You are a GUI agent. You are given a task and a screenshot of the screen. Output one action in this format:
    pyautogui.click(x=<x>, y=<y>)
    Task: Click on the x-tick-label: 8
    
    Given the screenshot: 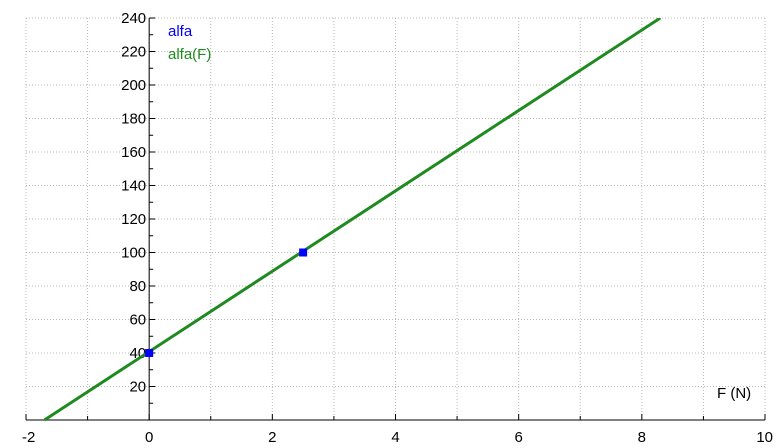 What is the action you would take?
    pyautogui.click(x=642, y=437)
    